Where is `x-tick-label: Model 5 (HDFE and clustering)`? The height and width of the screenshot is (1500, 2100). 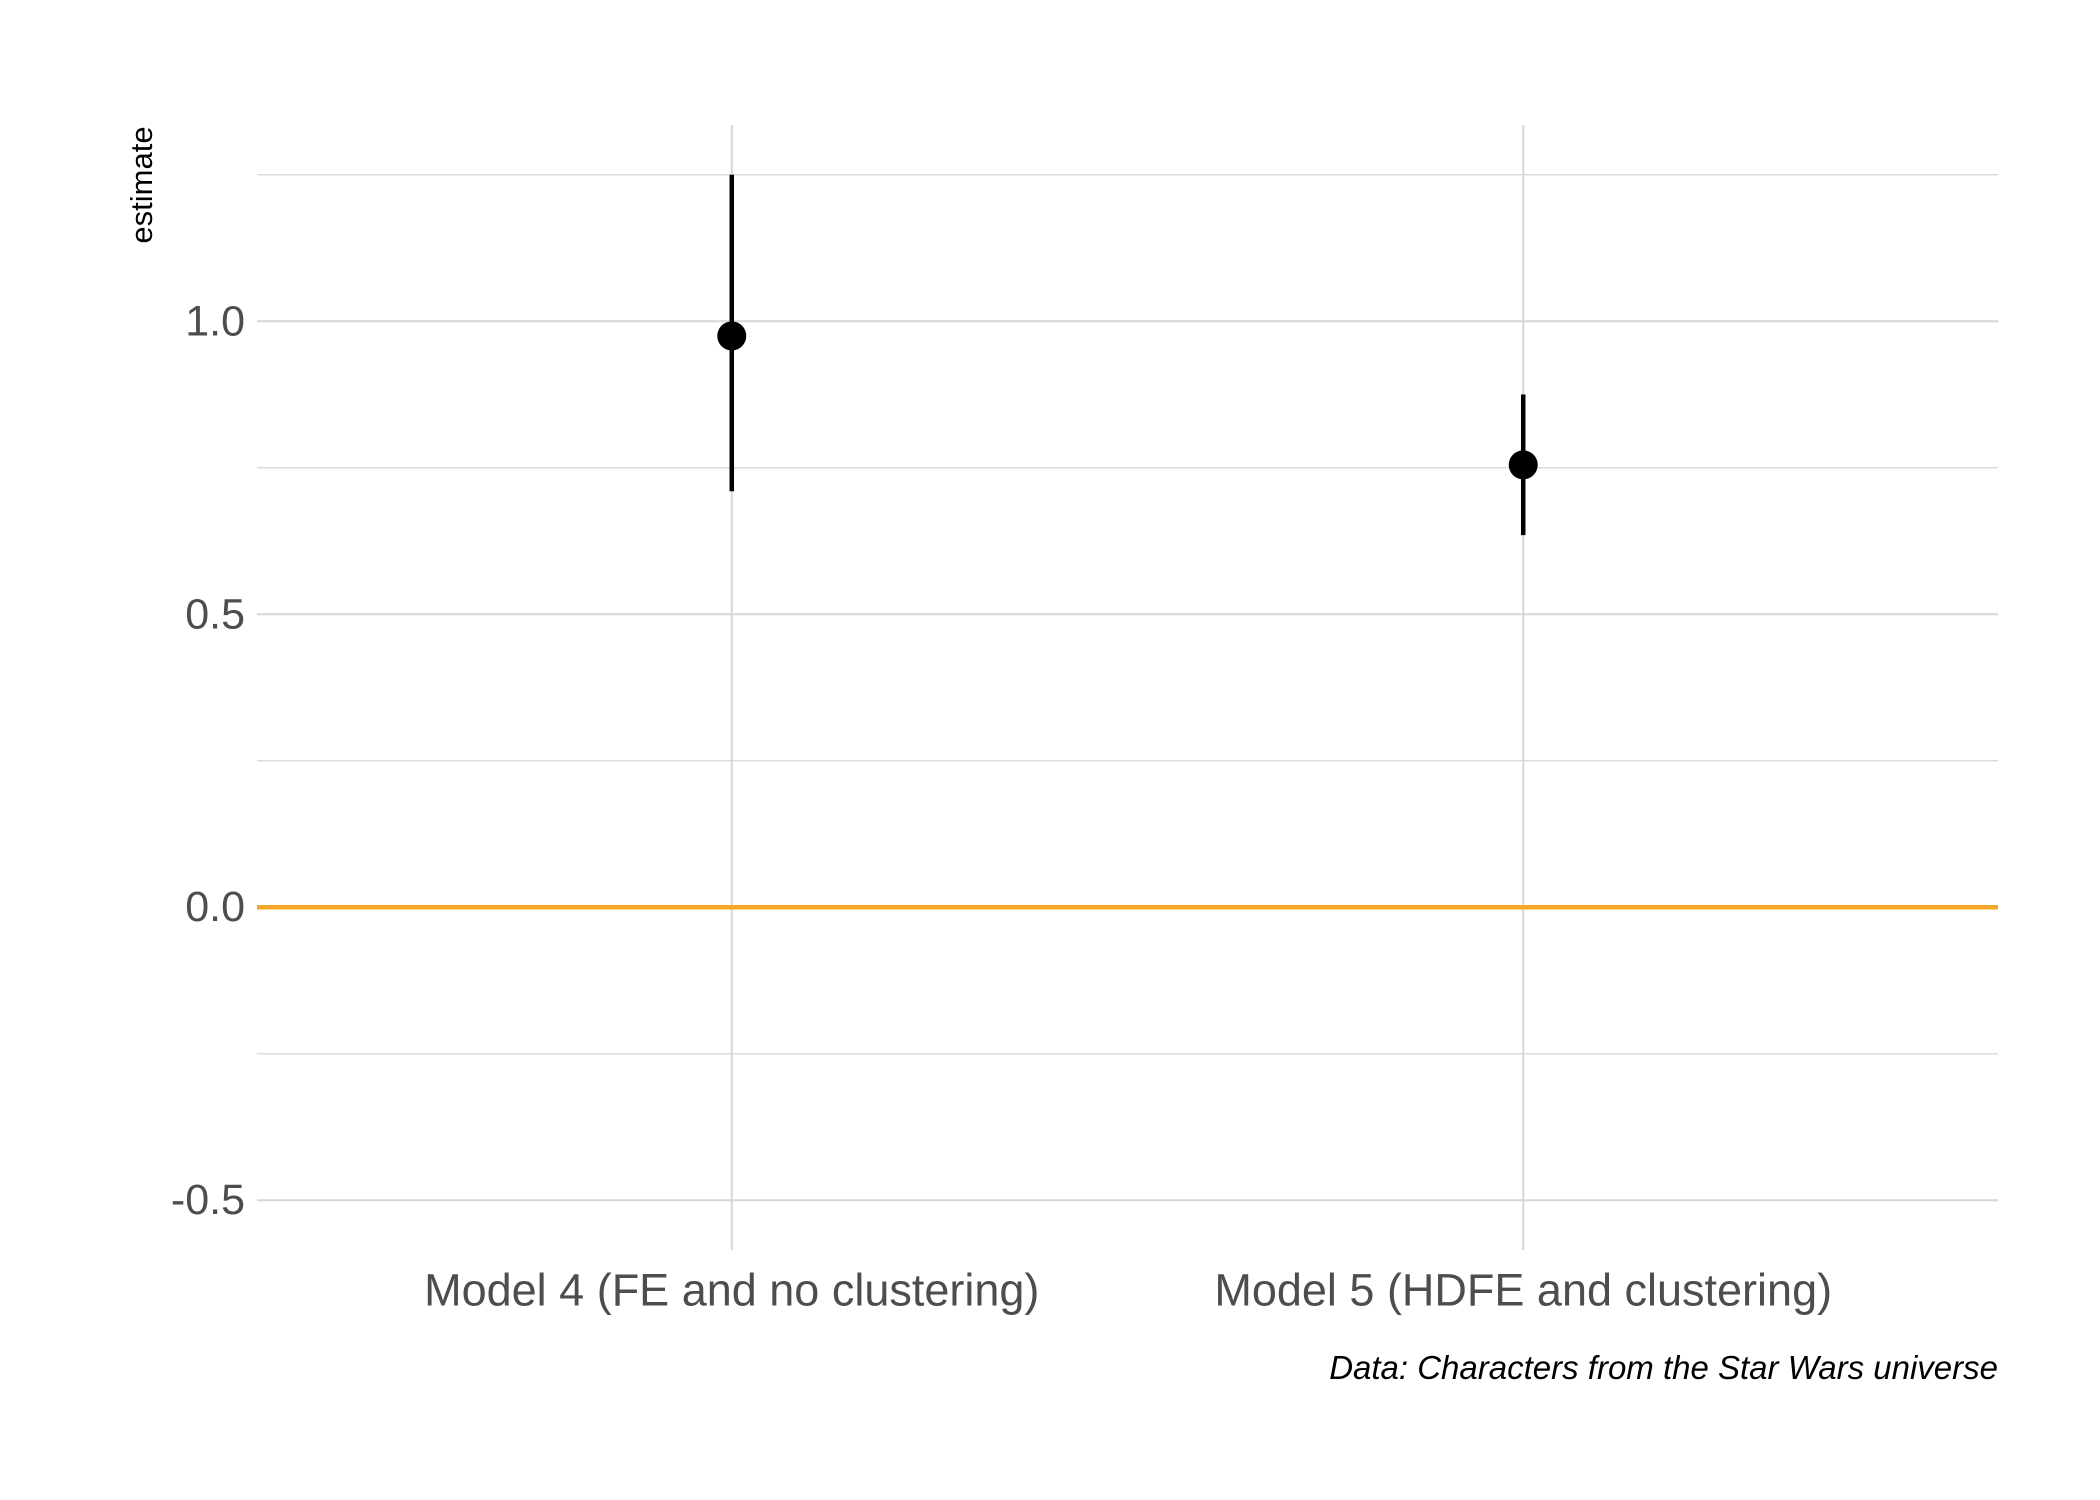
x-tick-label: Model 5 (HDFE and clustering) is located at coordinates (1523, 1290).